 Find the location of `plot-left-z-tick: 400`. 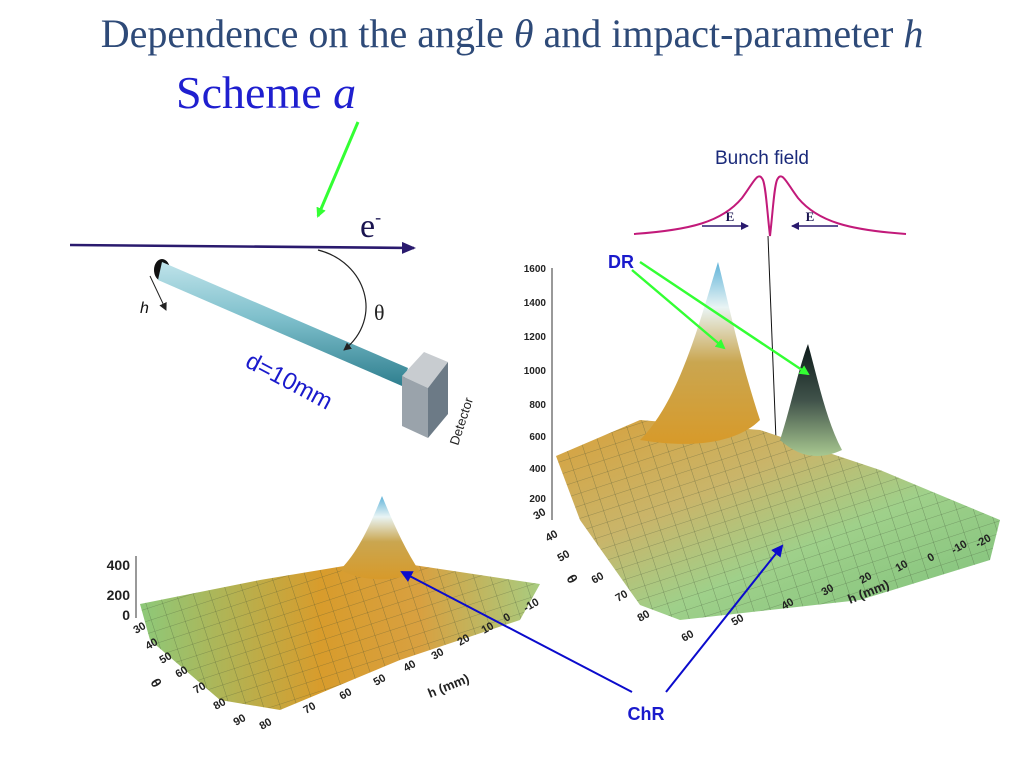

plot-left-z-tick: 400 is located at coordinates (119, 565).